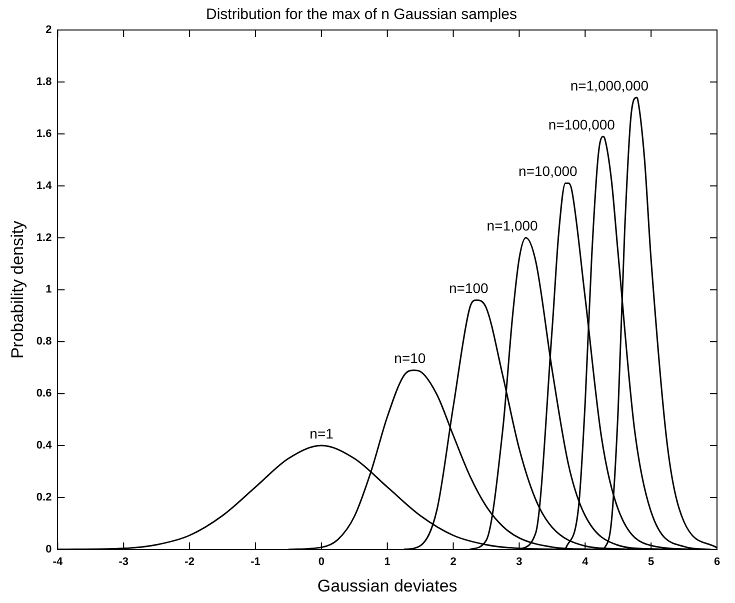  I want to click on x-tick-label: -4, so click(58, 562).